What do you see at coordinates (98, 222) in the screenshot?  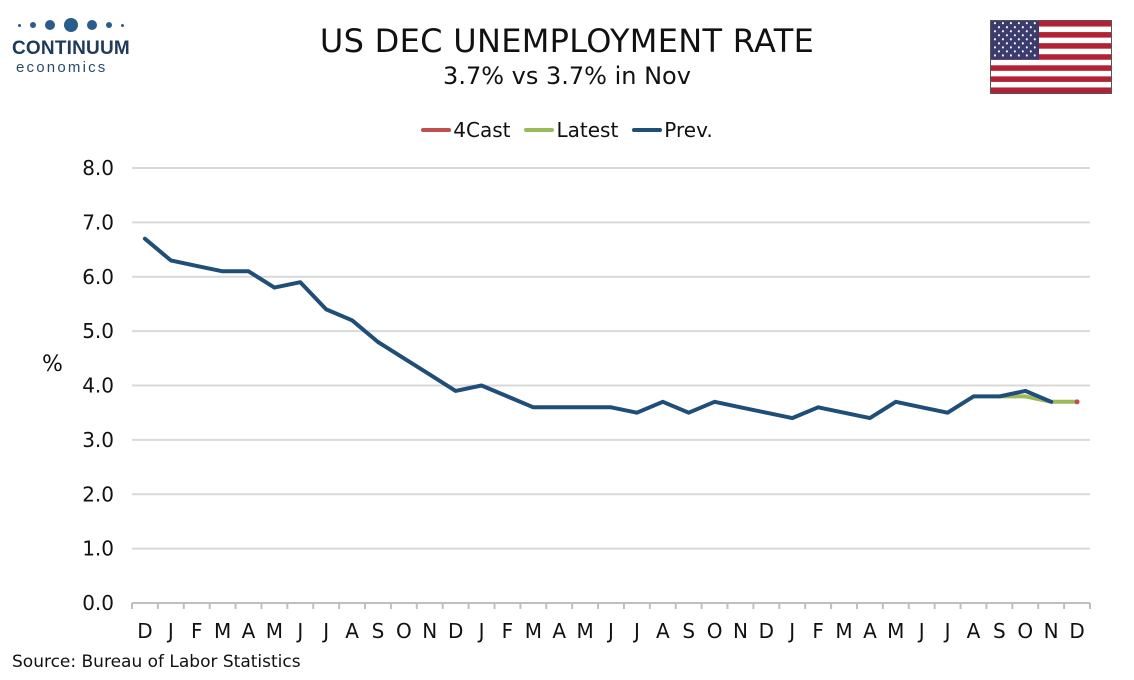 I see `y-tick-label: 7.0` at bounding box center [98, 222].